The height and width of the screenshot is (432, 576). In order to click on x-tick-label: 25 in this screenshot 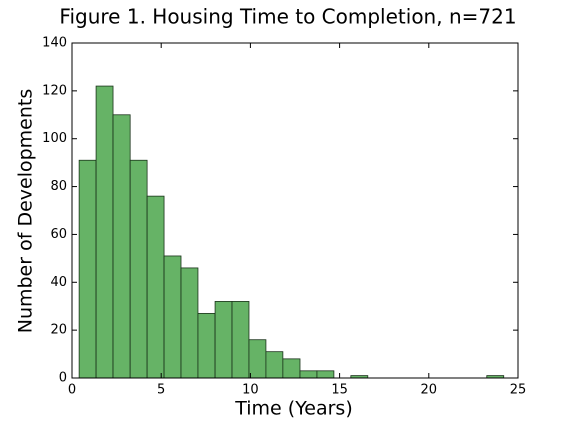, I will do `click(518, 390)`.